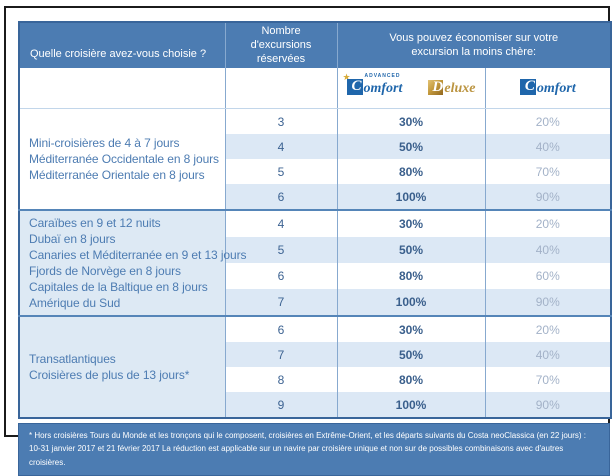  What do you see at coordinates (382, 76) in the screenshot?
I see `advanced-label: ADVANCED` at bounding box center [382, 76].